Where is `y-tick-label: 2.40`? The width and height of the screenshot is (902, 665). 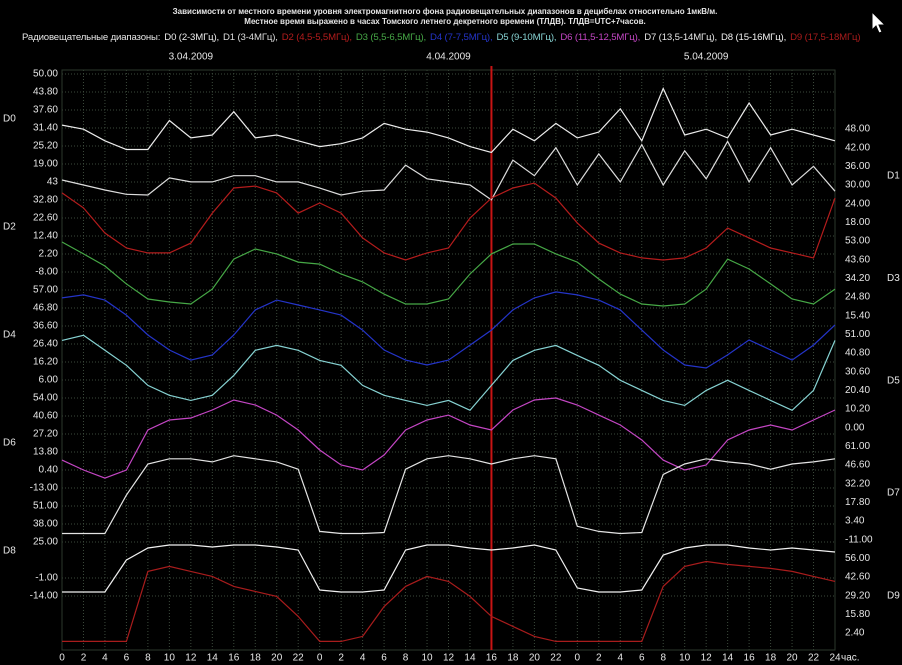
y-tick-label: 2.40 is located at coordinates (855, 633).